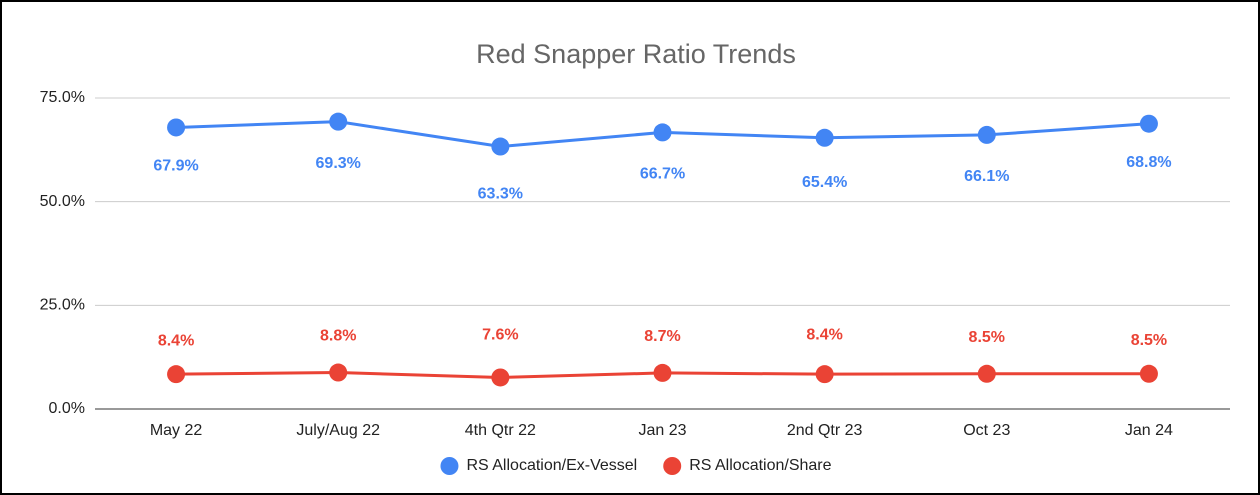  Describe the element at coordinates (338, 163) in the screenshot. I see `data-label: 69.3%` at that location.